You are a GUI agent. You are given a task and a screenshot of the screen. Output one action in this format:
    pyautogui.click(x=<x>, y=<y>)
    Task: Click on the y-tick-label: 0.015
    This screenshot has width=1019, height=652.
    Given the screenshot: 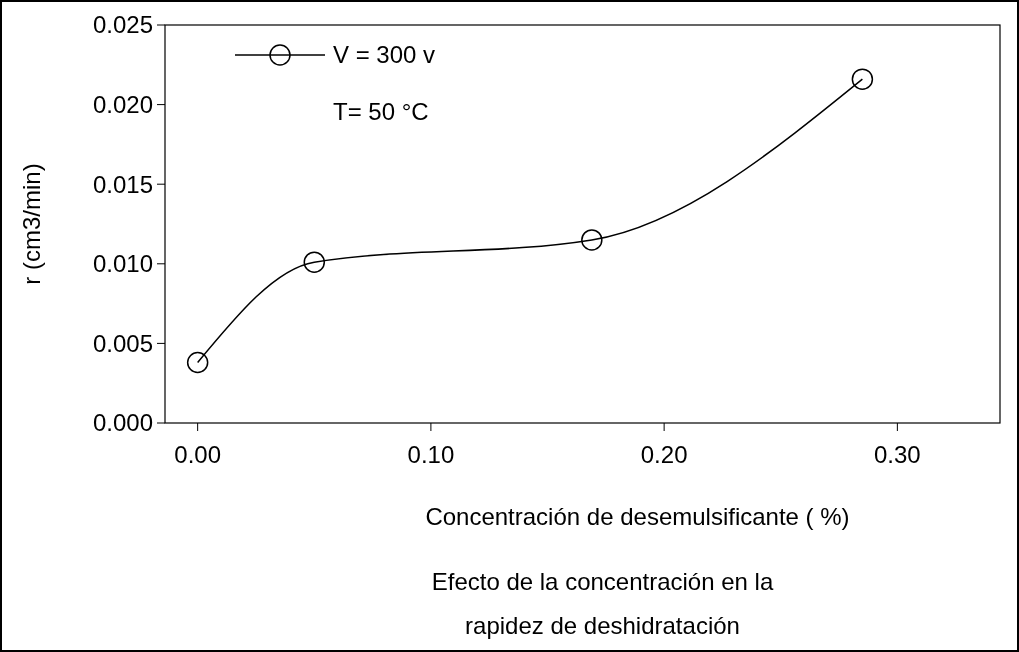 What is the action you would take?
    pyautogui.click(x=122, y=184)
    